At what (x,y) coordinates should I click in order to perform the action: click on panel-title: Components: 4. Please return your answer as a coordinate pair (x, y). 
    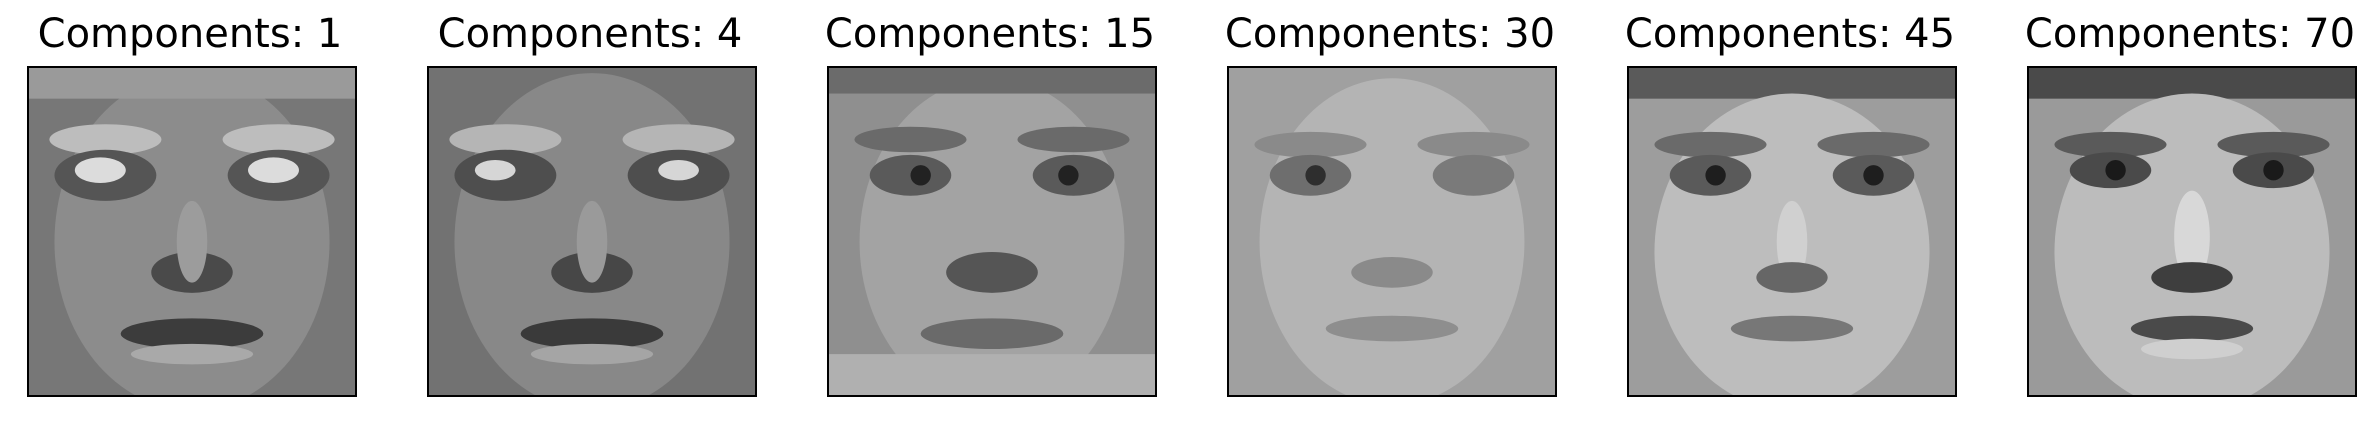
    Looking at the image, I should click on (590, 34).